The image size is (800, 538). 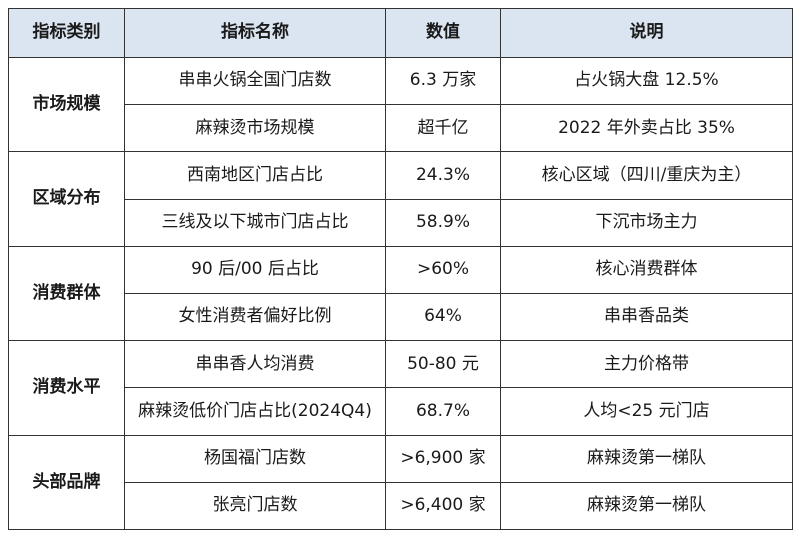 I want to click on indicator-name-cell: 西南地区门店占比, so click(x=255, y=175).